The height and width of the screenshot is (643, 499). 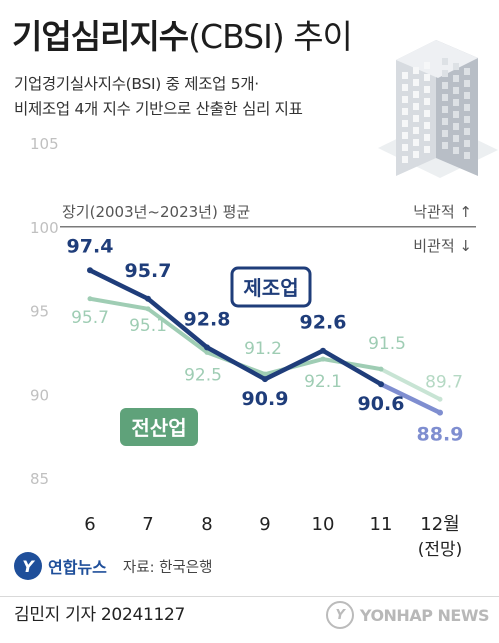 I want to click on all-industry-legend-box, so click(x=159, y=427).